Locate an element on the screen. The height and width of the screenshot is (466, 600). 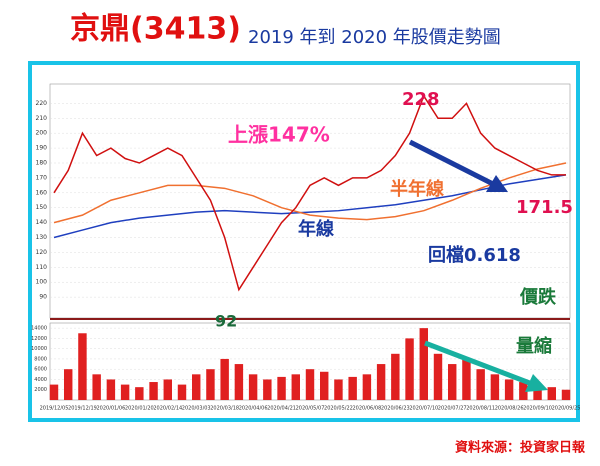
series-label: 半年線 is located at coordinates (417, 189).